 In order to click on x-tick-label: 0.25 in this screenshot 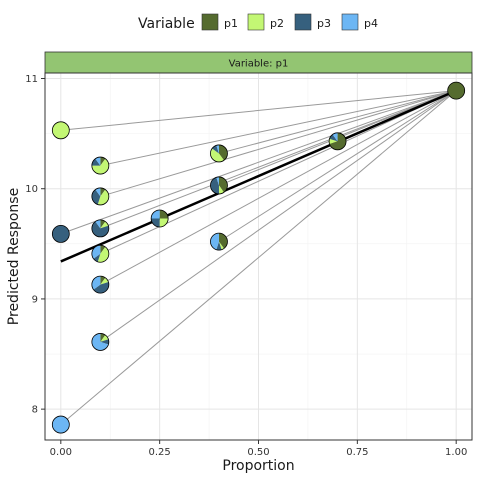, I will do `click(160, 452)`.